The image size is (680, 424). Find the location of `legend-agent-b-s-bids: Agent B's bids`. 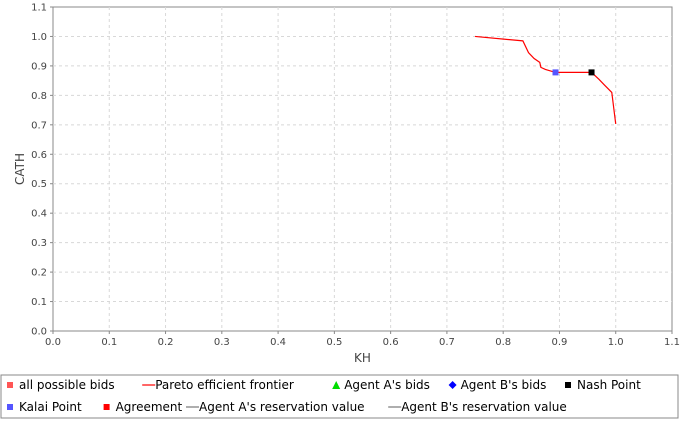

legend-agent-b-s-bids: Agent B's bids is located at coordinates (497, 385).